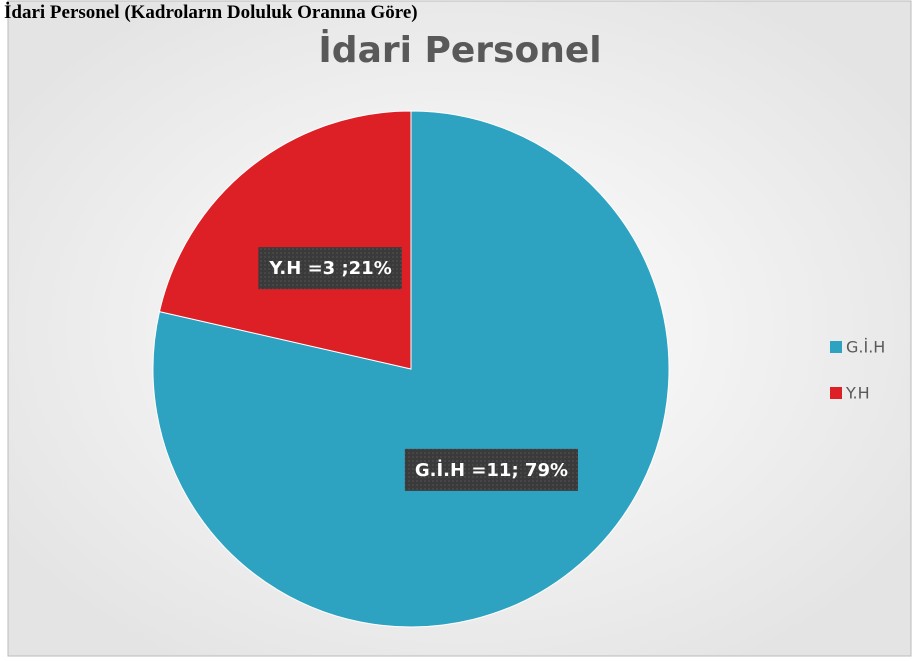 This screenshot has width=915, height=661. I want to click on legend-label: Y.H, so click(857, 393).